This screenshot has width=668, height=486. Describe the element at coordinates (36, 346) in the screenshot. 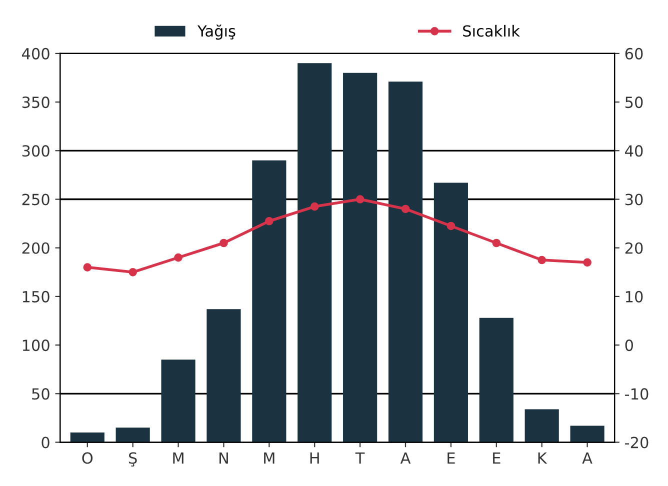

I see `y-tick-label: 100` at that location.